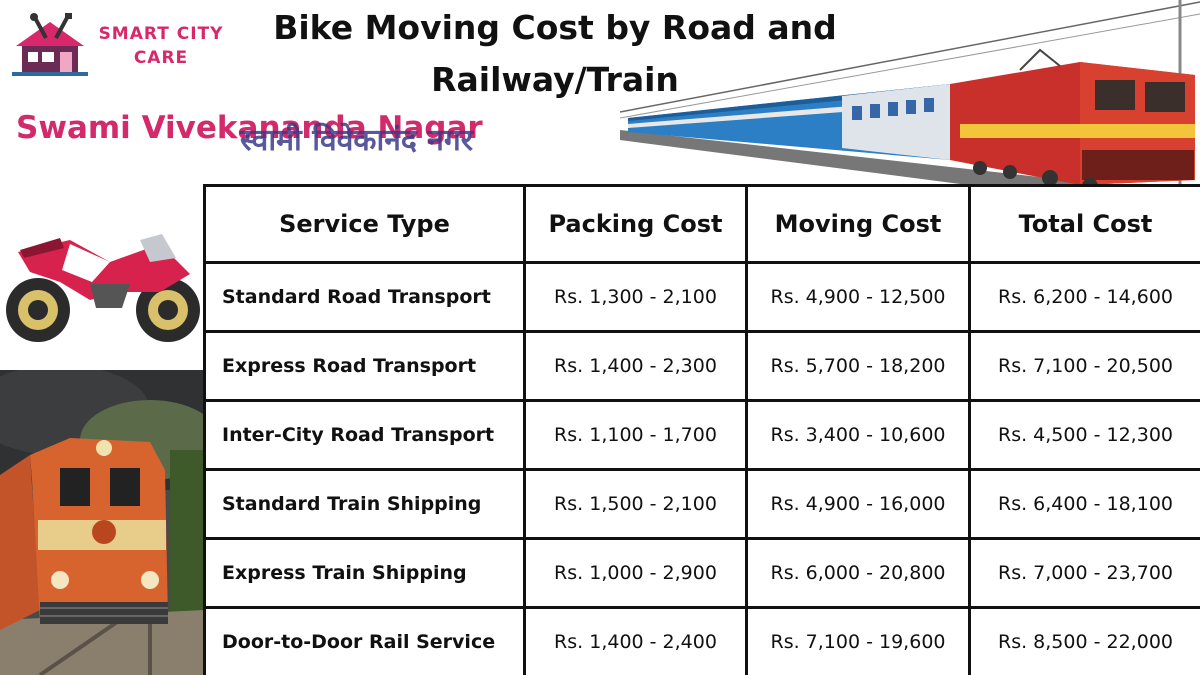  I want to click on packing-cost-cell: Rs. 1,500 - 2,100, so click(635, 504).